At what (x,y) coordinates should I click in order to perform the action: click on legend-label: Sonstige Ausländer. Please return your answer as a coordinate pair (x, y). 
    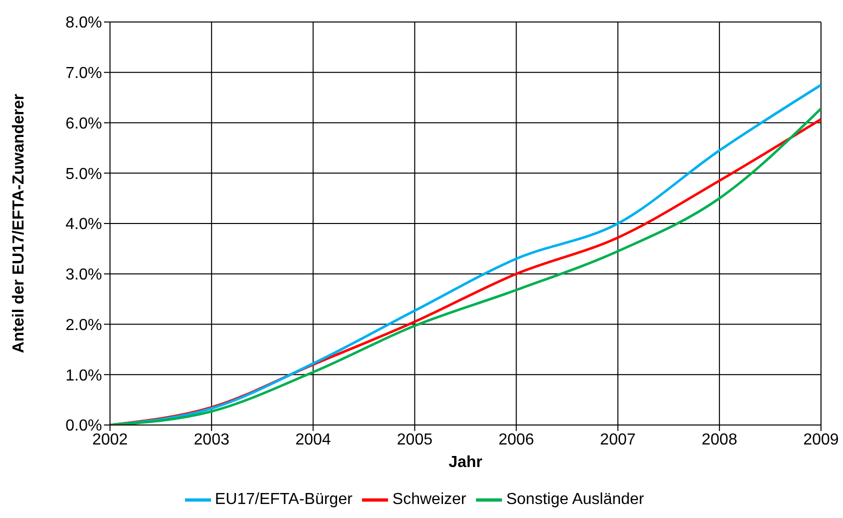
    Looking at the image, I should click on (575, 499).